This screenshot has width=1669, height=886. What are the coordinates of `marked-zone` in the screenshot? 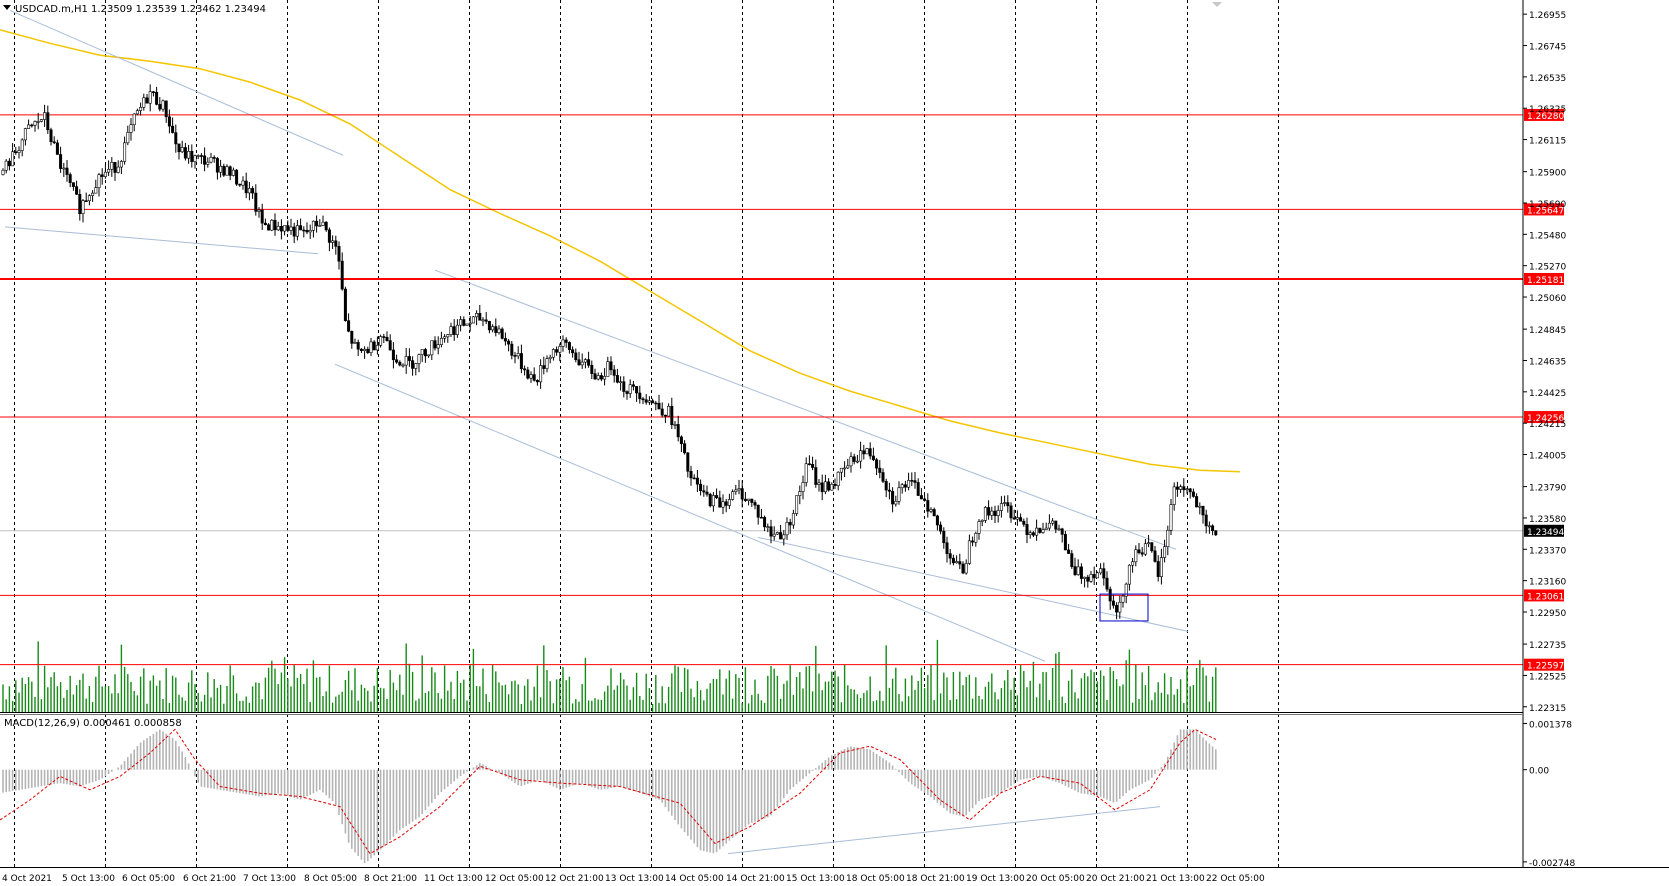 It's located at (1124, 607).